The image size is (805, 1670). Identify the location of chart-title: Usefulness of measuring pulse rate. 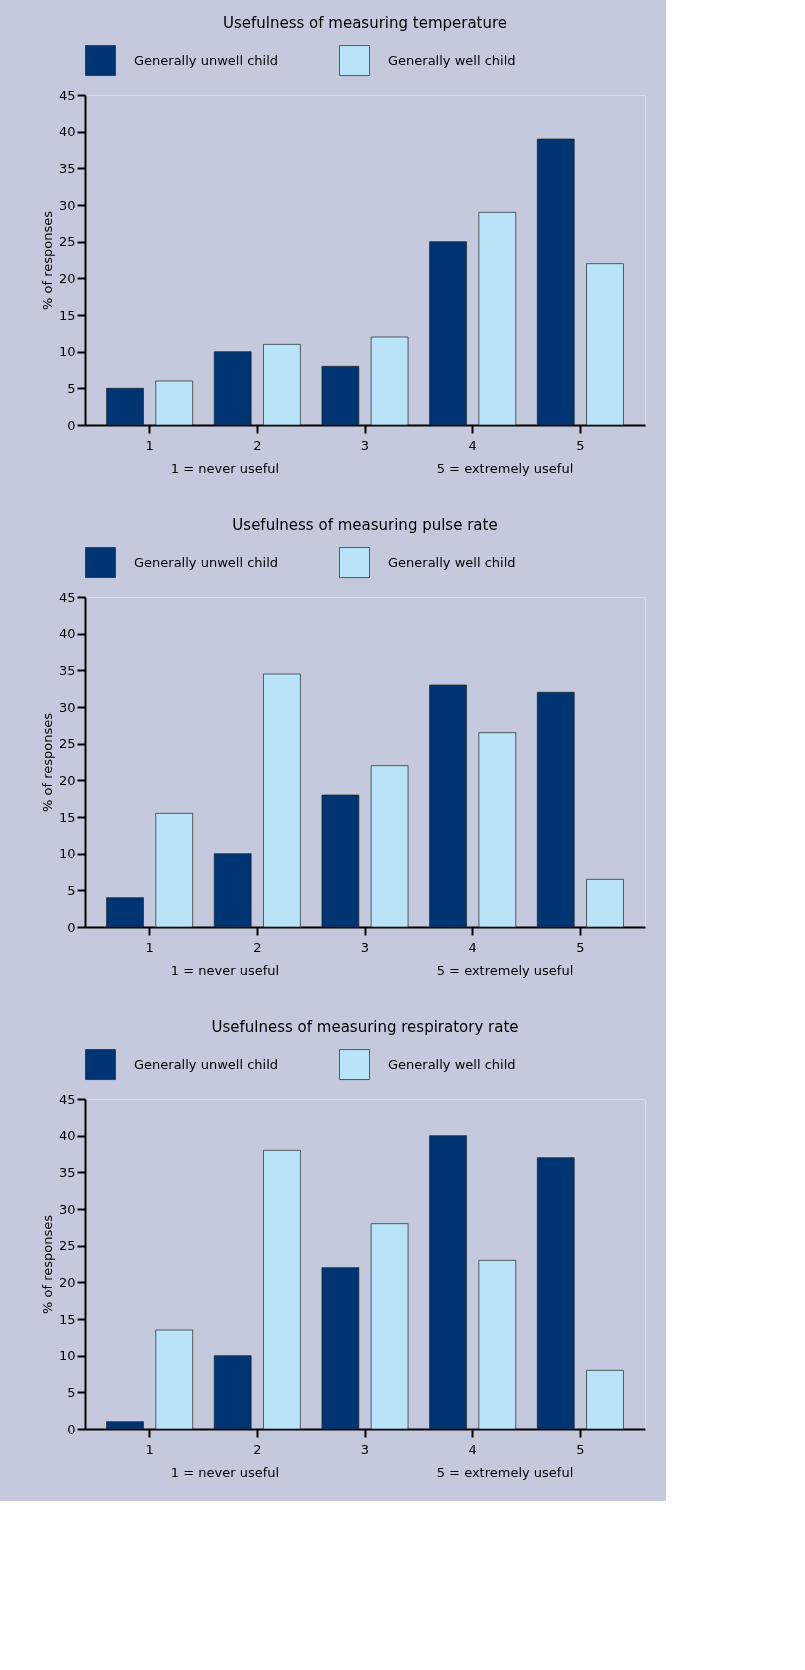
(365, 525).